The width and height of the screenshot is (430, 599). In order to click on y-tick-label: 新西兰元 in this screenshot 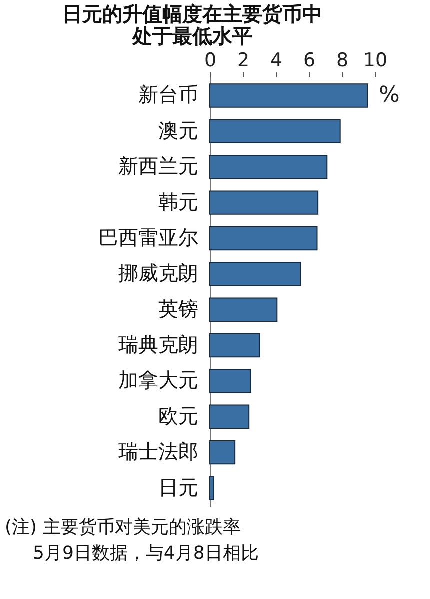, I will do `click(158, 166)`.